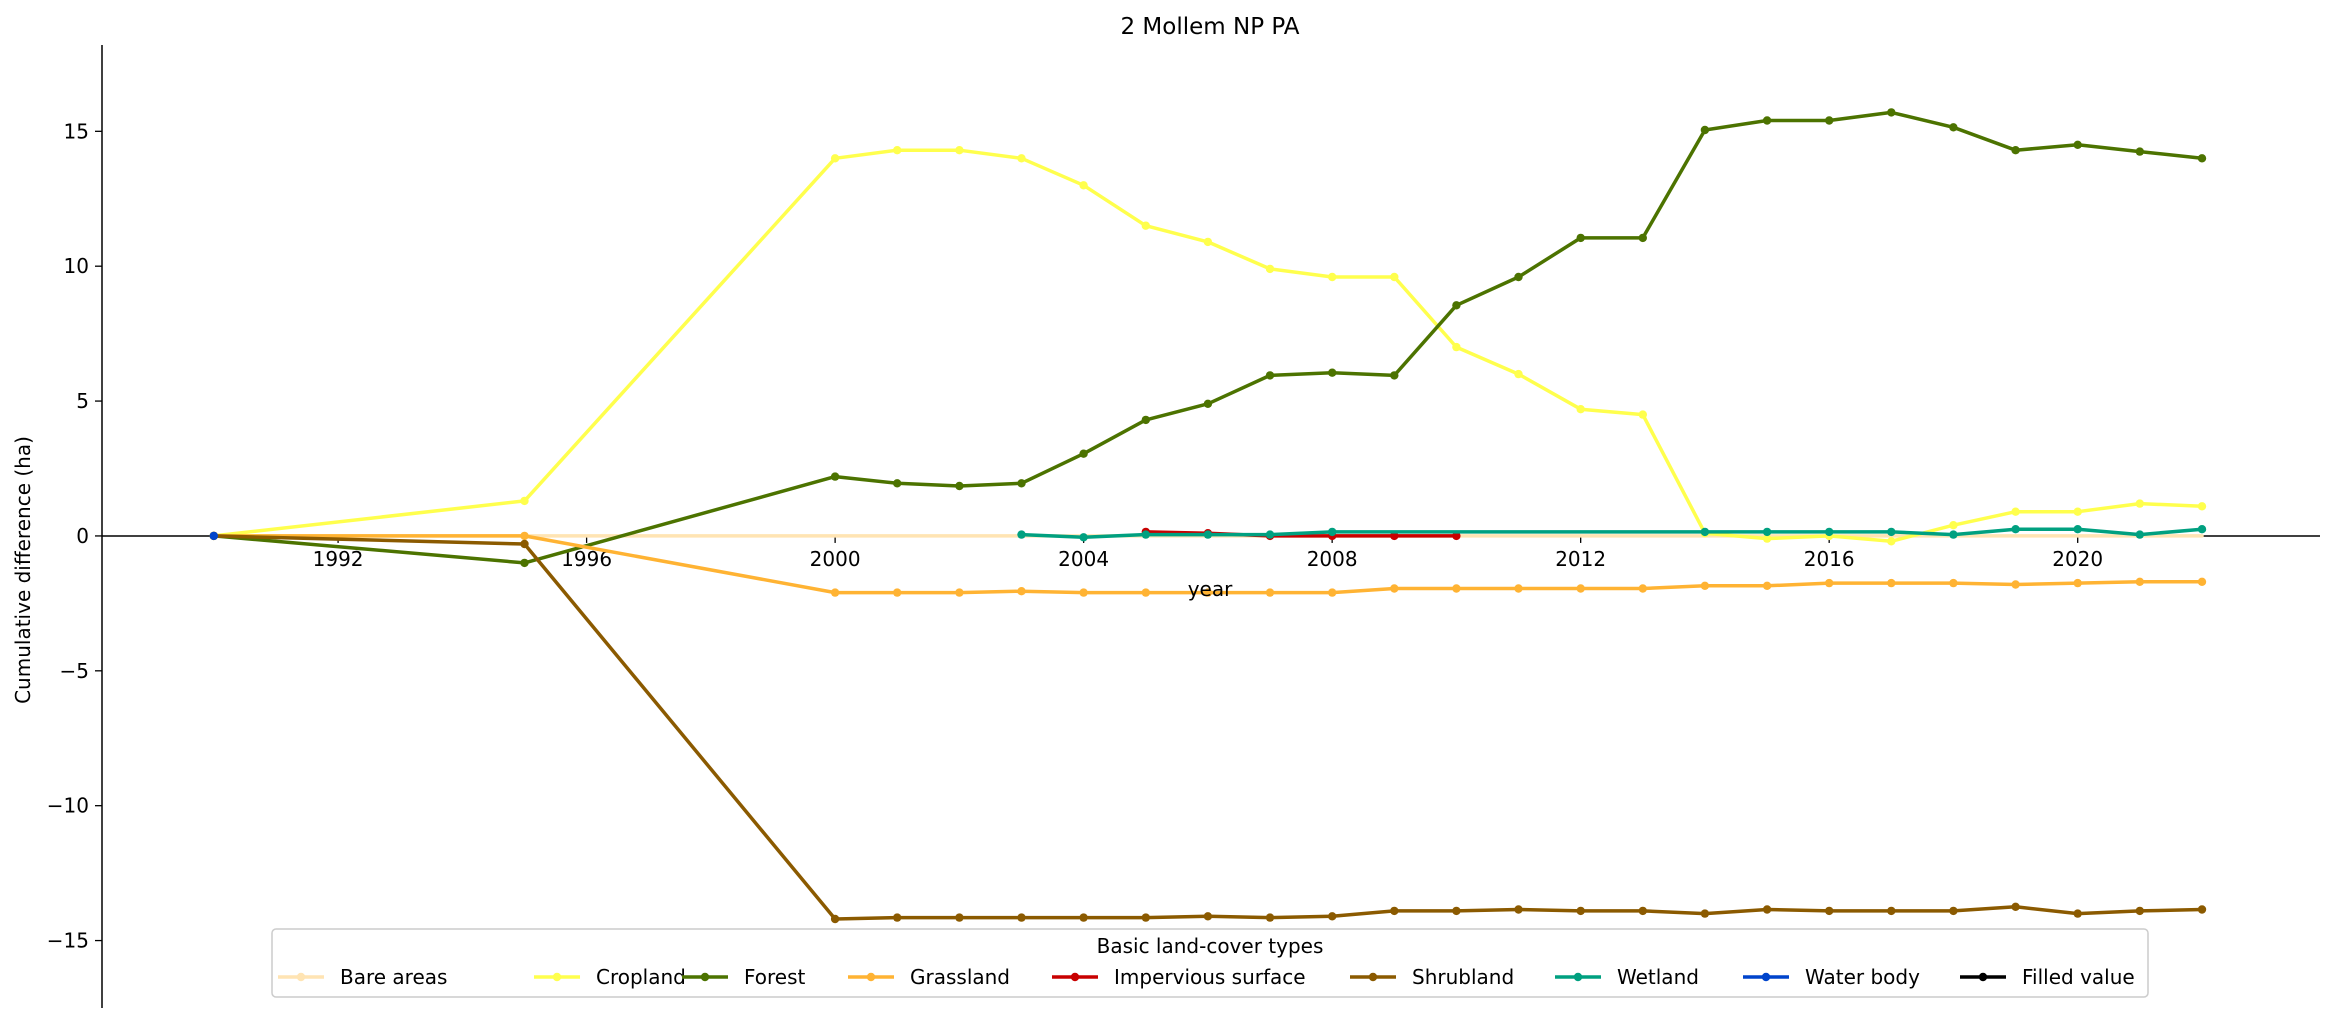 Image resolution: width=2334 pixels, height=1021 pixels. What do you see at coordinates (1209, 27) in the screenshot?
I see `chart-title: 2 Mollem NP PA` at bounding box center [1209, 27].